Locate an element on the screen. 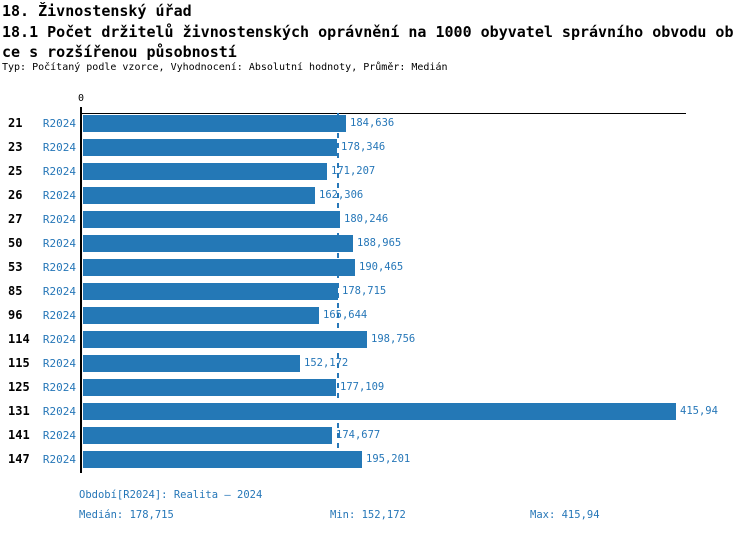 The width and height of the screenshot is (750, 534). chart-row: 27 R2024 180,246 is located at coordinates (375, 221).